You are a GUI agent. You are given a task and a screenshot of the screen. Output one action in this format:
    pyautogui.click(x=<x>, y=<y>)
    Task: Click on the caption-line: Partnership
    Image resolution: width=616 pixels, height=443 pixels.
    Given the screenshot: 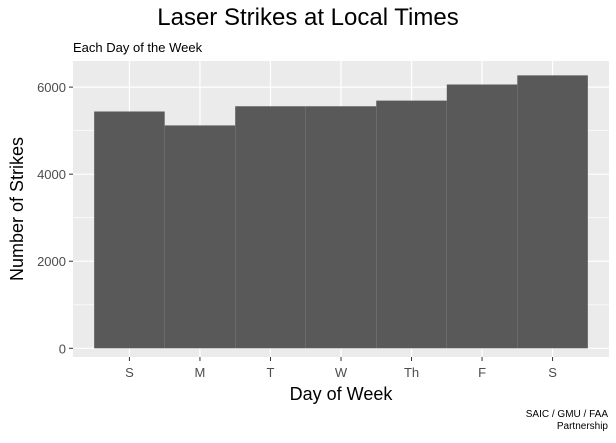 What is the action you would take?
    pyautogui.click(x=582, y=426)
    